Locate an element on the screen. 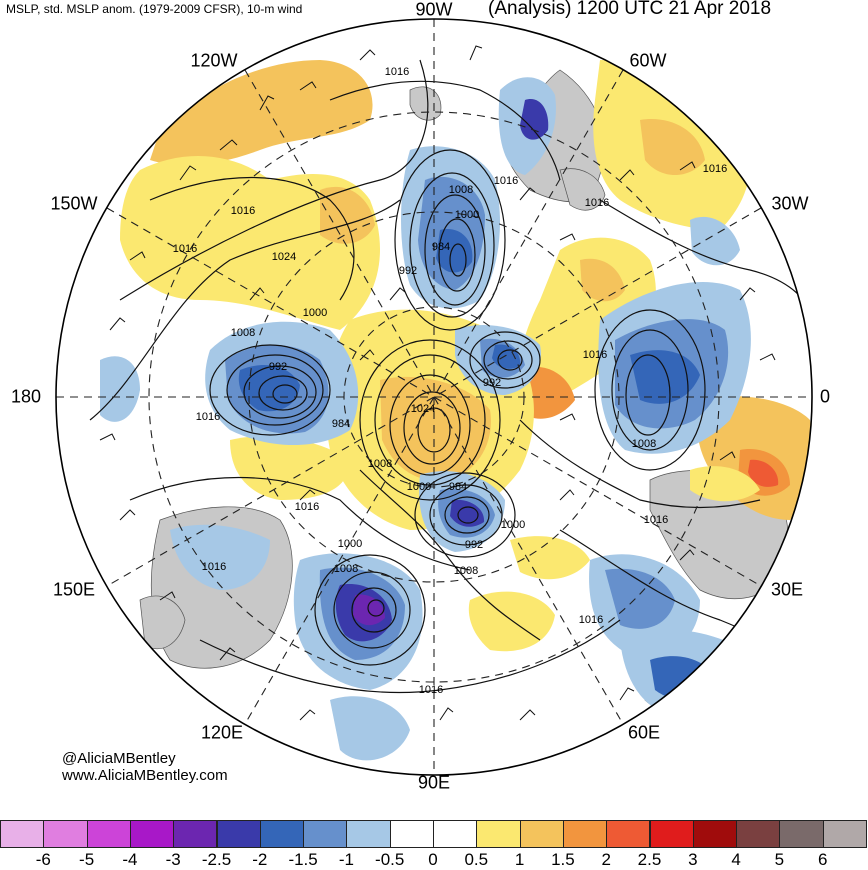 The height and width of the screenshot is (870, 868). colorbar-tick-label: -6 is located at coordinates (43, 859).